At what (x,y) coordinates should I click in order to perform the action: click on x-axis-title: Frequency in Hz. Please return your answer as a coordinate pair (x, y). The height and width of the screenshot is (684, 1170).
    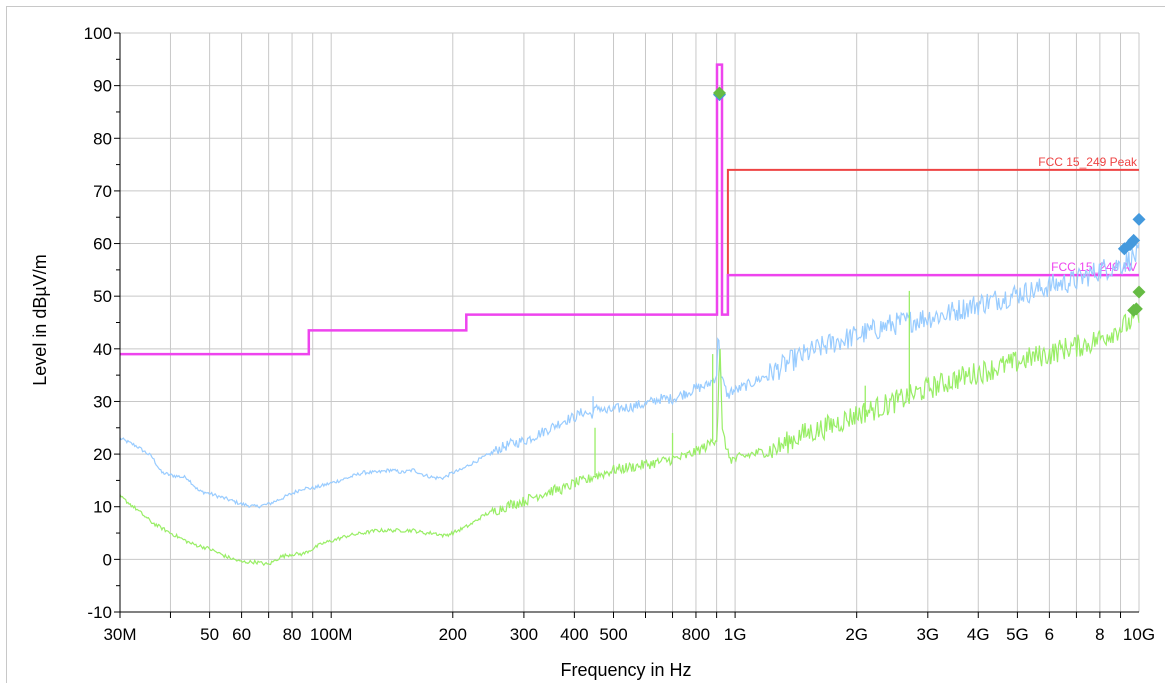
    Looking at the image, I should click on (625, 670).